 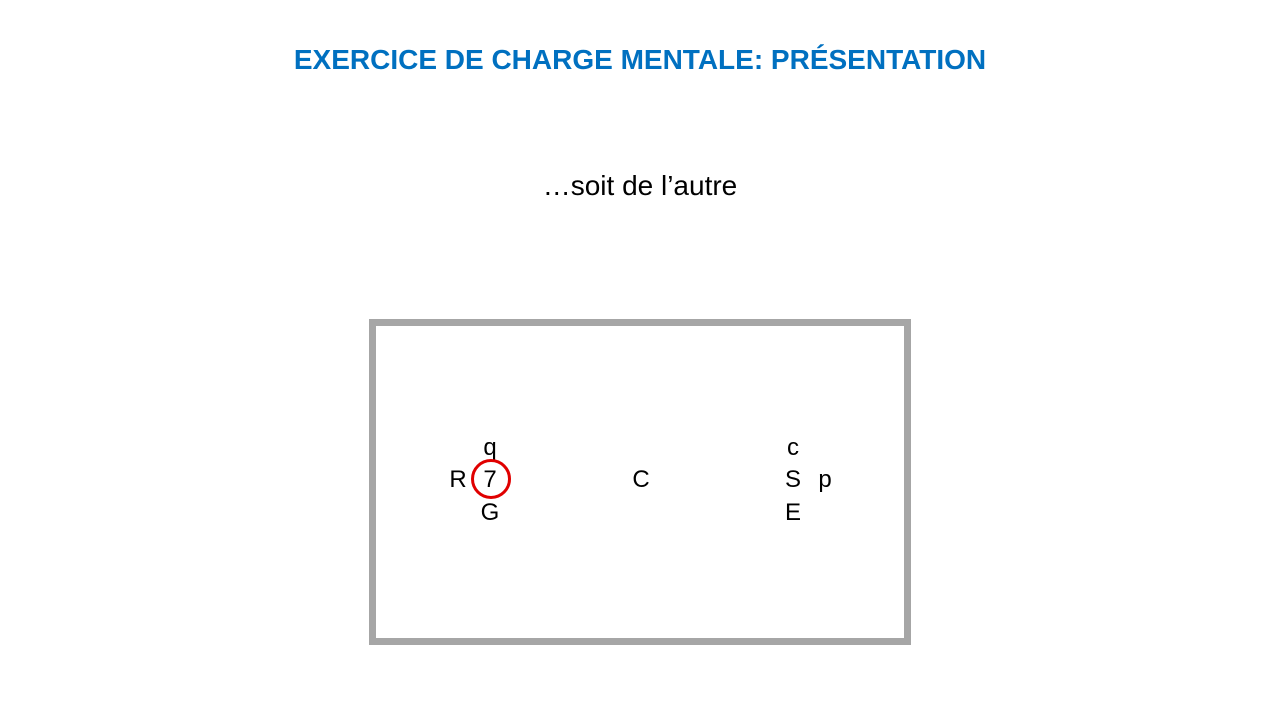 I want to click on highlight-circle, so click(x=491, y=479).